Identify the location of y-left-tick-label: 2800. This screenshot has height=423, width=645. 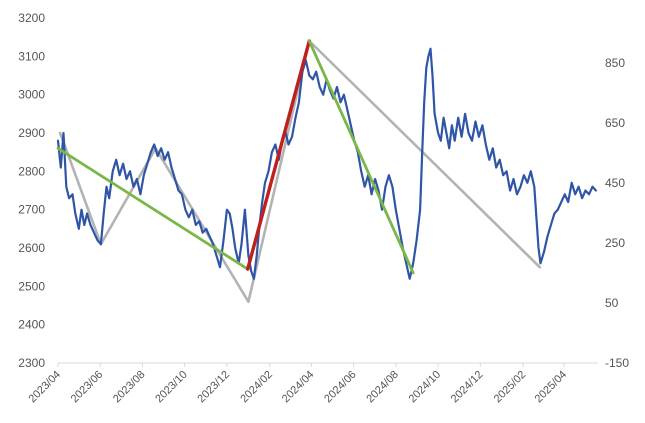
(31, 171).